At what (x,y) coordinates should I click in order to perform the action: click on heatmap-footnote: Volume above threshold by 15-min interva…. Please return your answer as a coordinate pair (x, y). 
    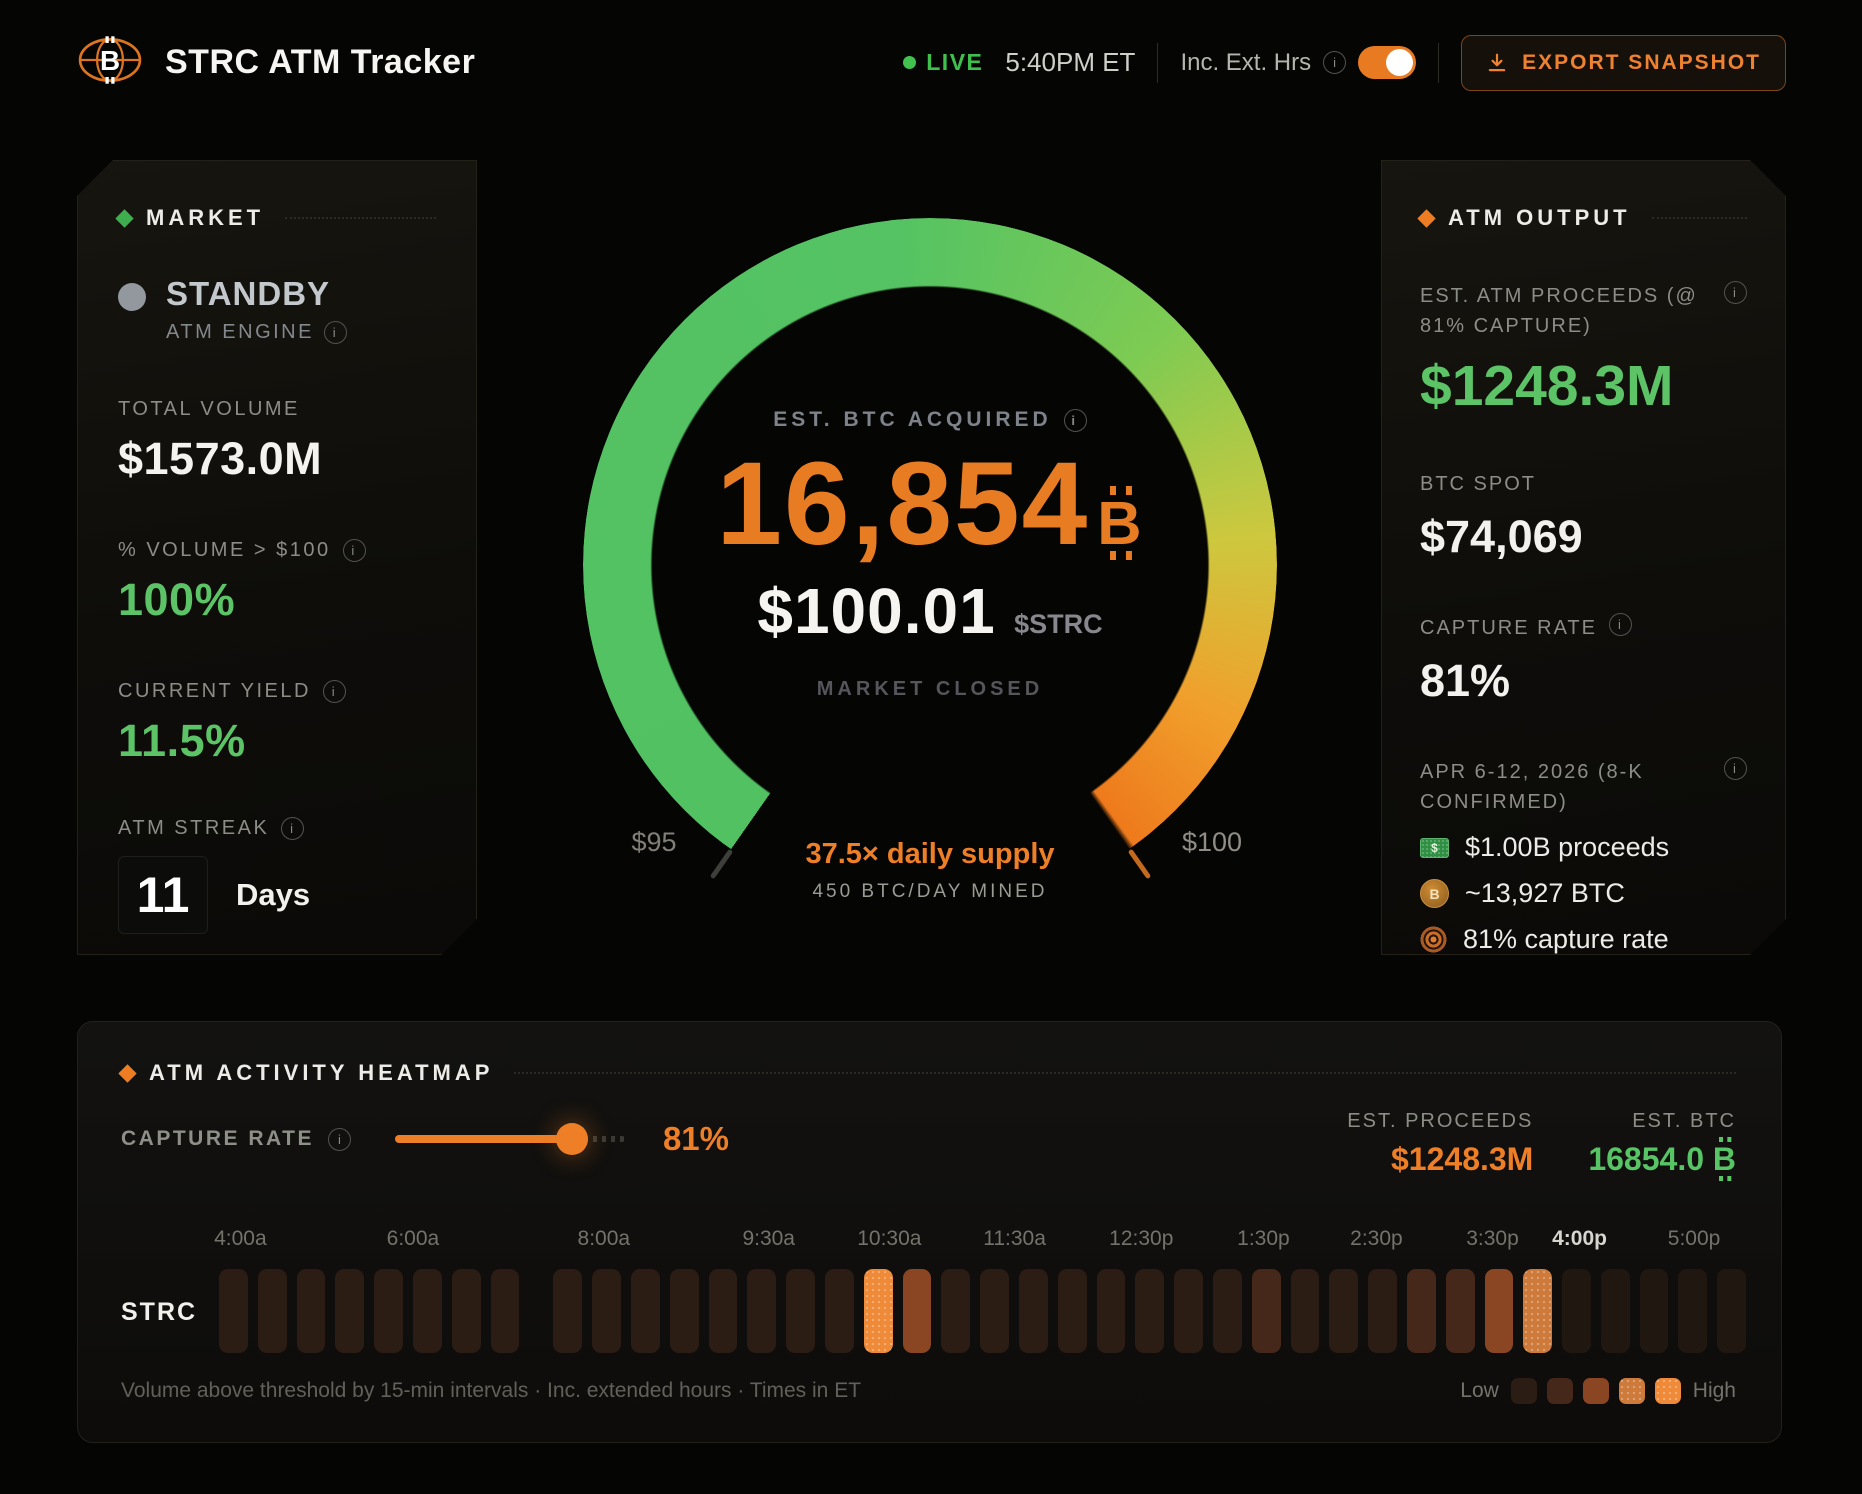
    Looking at the image, I should click on (491, 1390).